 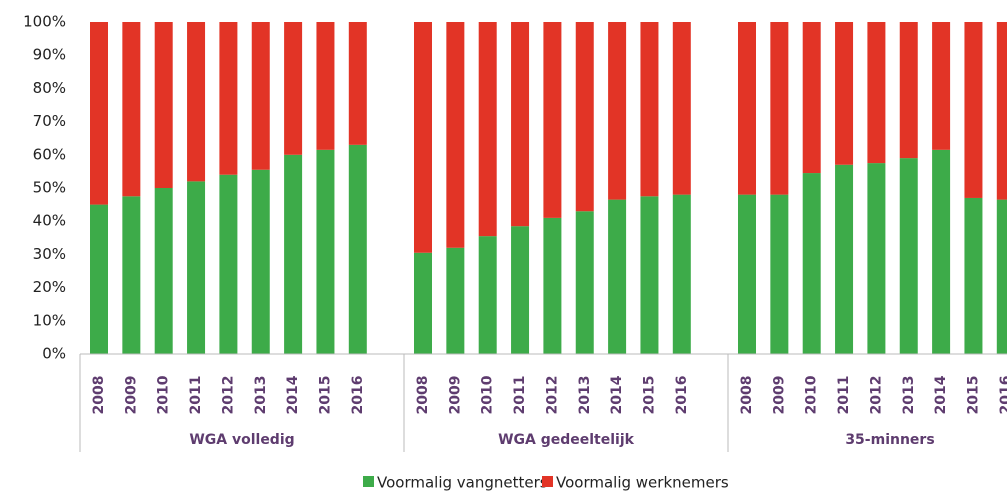 I want to click on y-tick-label: 20%, so click(x=49, y=287).